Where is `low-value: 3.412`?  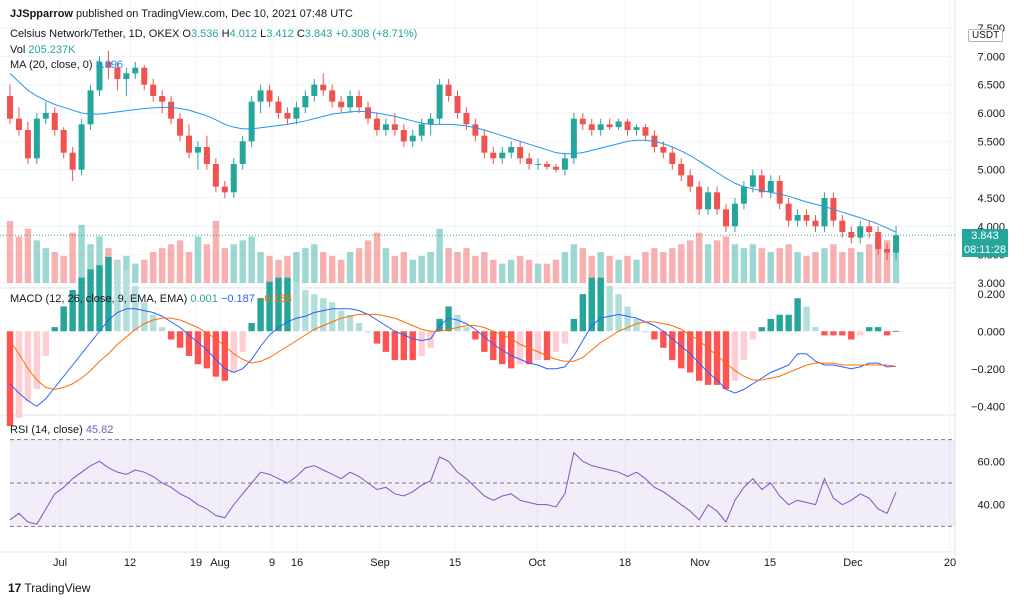
low-value: 3.412 is located at coordinates (280, 34).